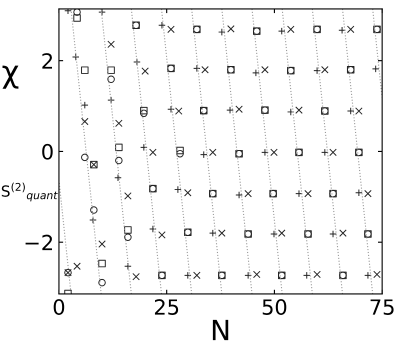  Describe the element at coordinates (166, 307) in the screenshot. I see `x-tick-label: 25` at that location.